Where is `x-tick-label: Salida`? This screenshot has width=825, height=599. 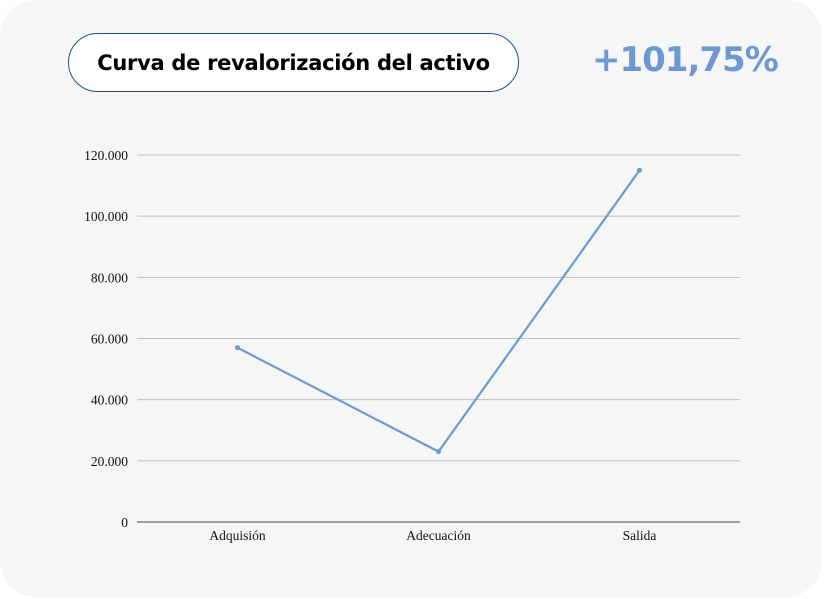
x-tick-label: Salida is located at coordinates (640, 535).